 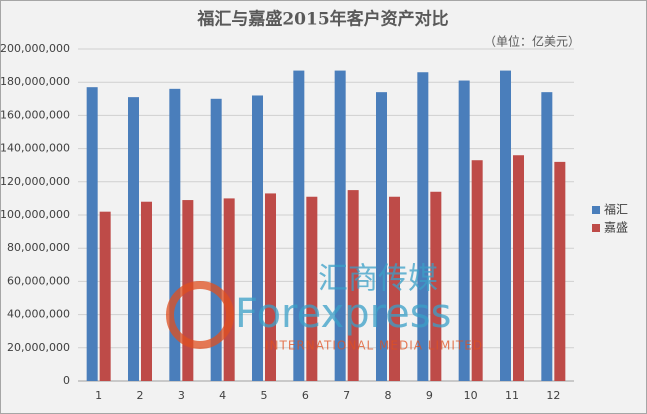 I want to click on watermark-cn: 汇商传媒, so click(x=378, y=279).